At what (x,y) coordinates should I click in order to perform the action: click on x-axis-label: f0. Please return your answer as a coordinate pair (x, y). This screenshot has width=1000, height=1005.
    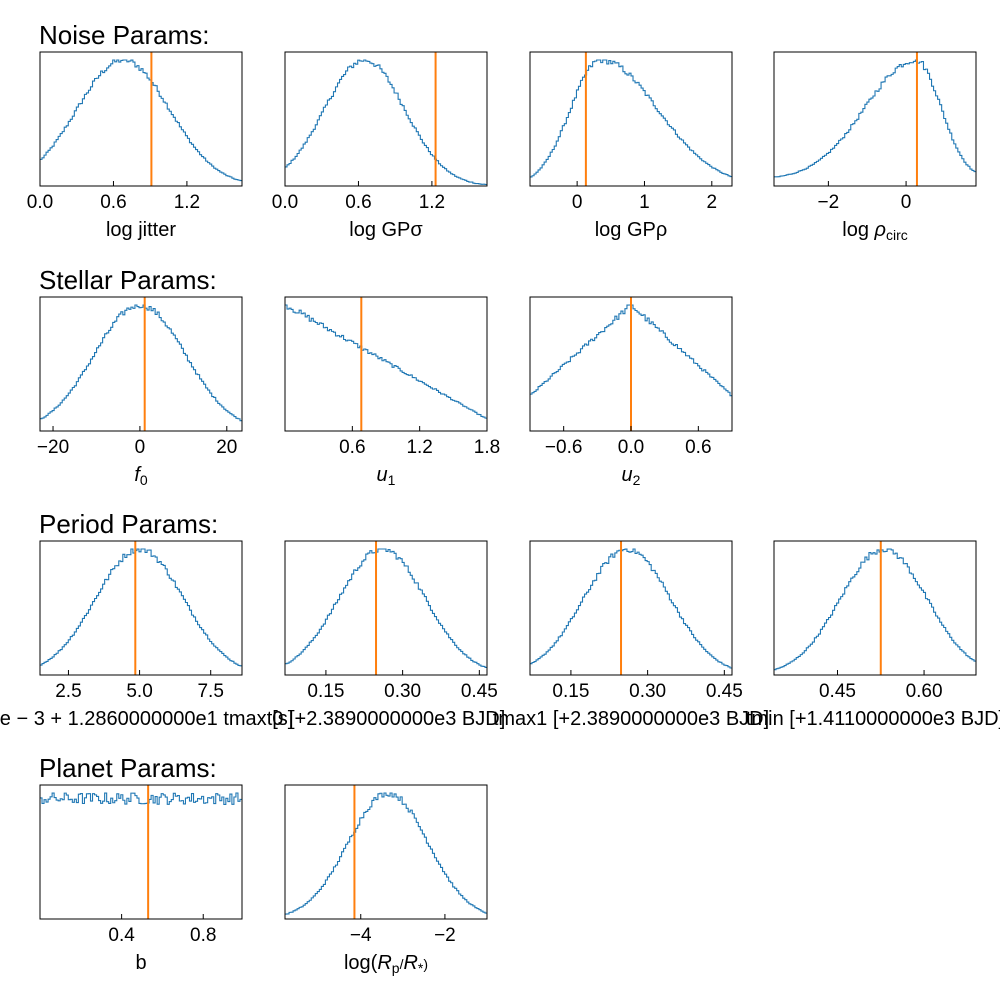
    Looking at the image, I should click on (141, 476).